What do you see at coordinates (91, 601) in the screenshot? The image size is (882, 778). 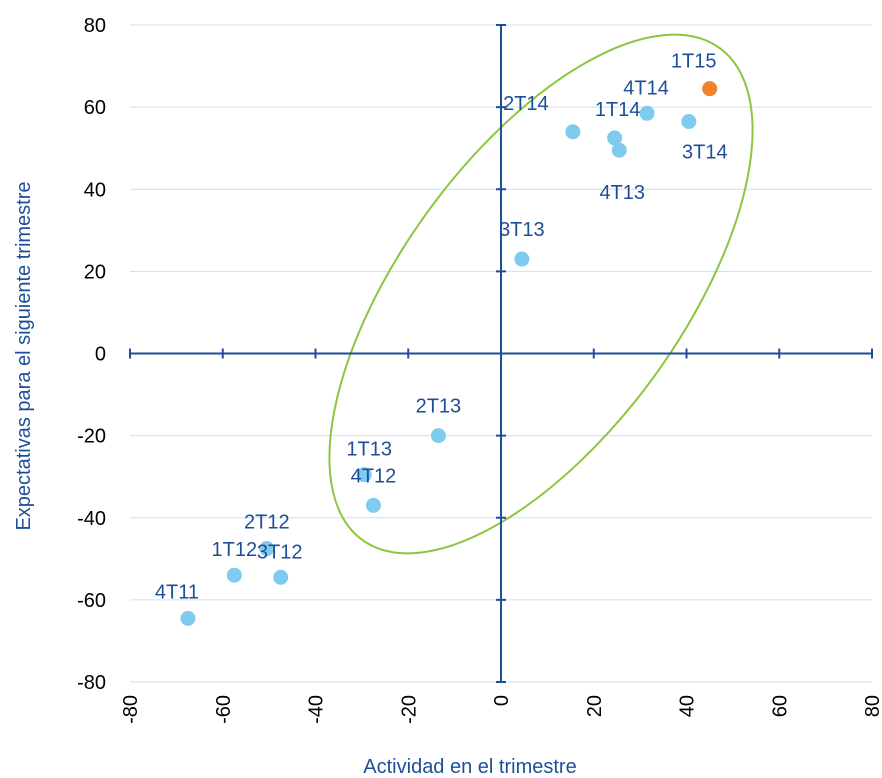 I see `y-tick-label: -60` at bounding box center [91, 601].